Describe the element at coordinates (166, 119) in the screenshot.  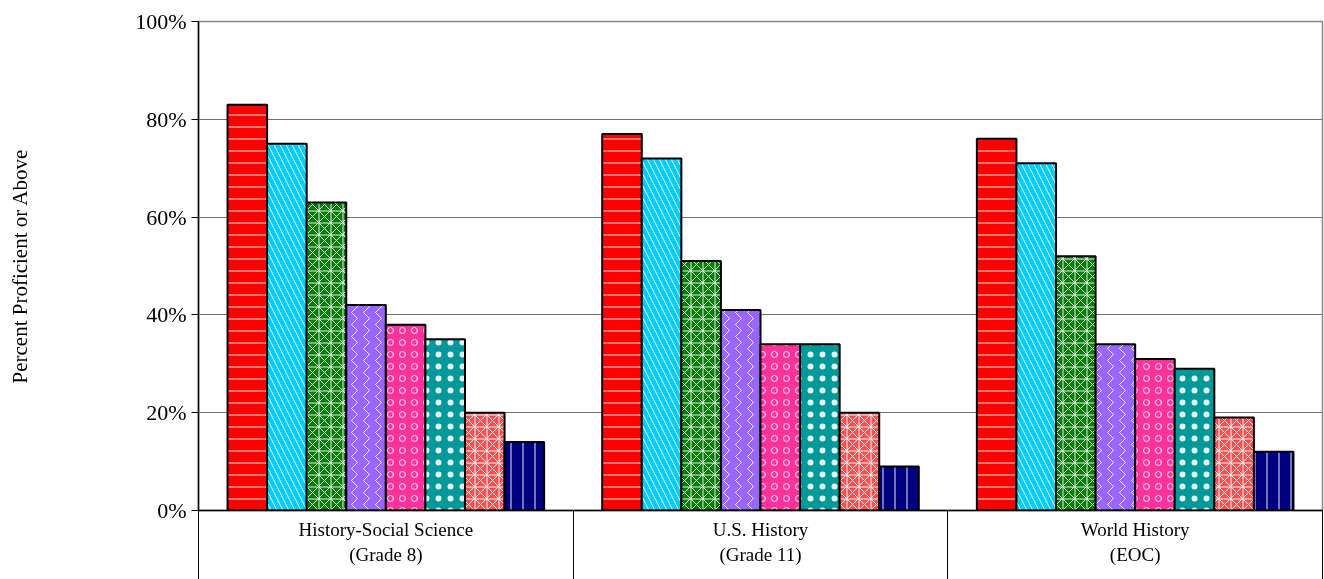
I see `y-tick-label: 80%` at that location.